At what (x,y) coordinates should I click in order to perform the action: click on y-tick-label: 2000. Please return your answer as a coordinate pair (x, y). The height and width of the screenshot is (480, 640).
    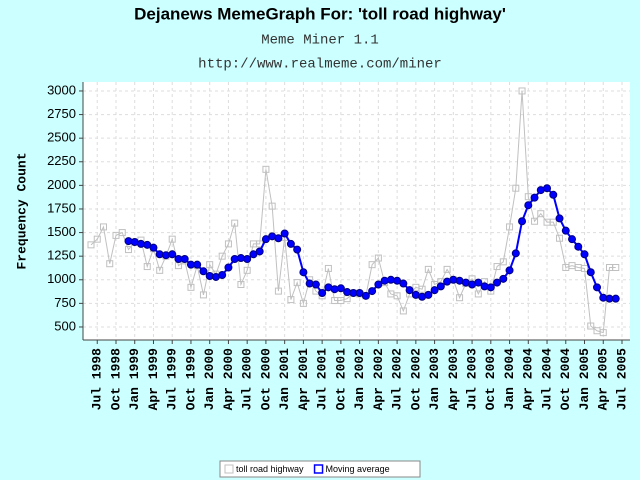
    Looking at the image, I should click on (61, 184).